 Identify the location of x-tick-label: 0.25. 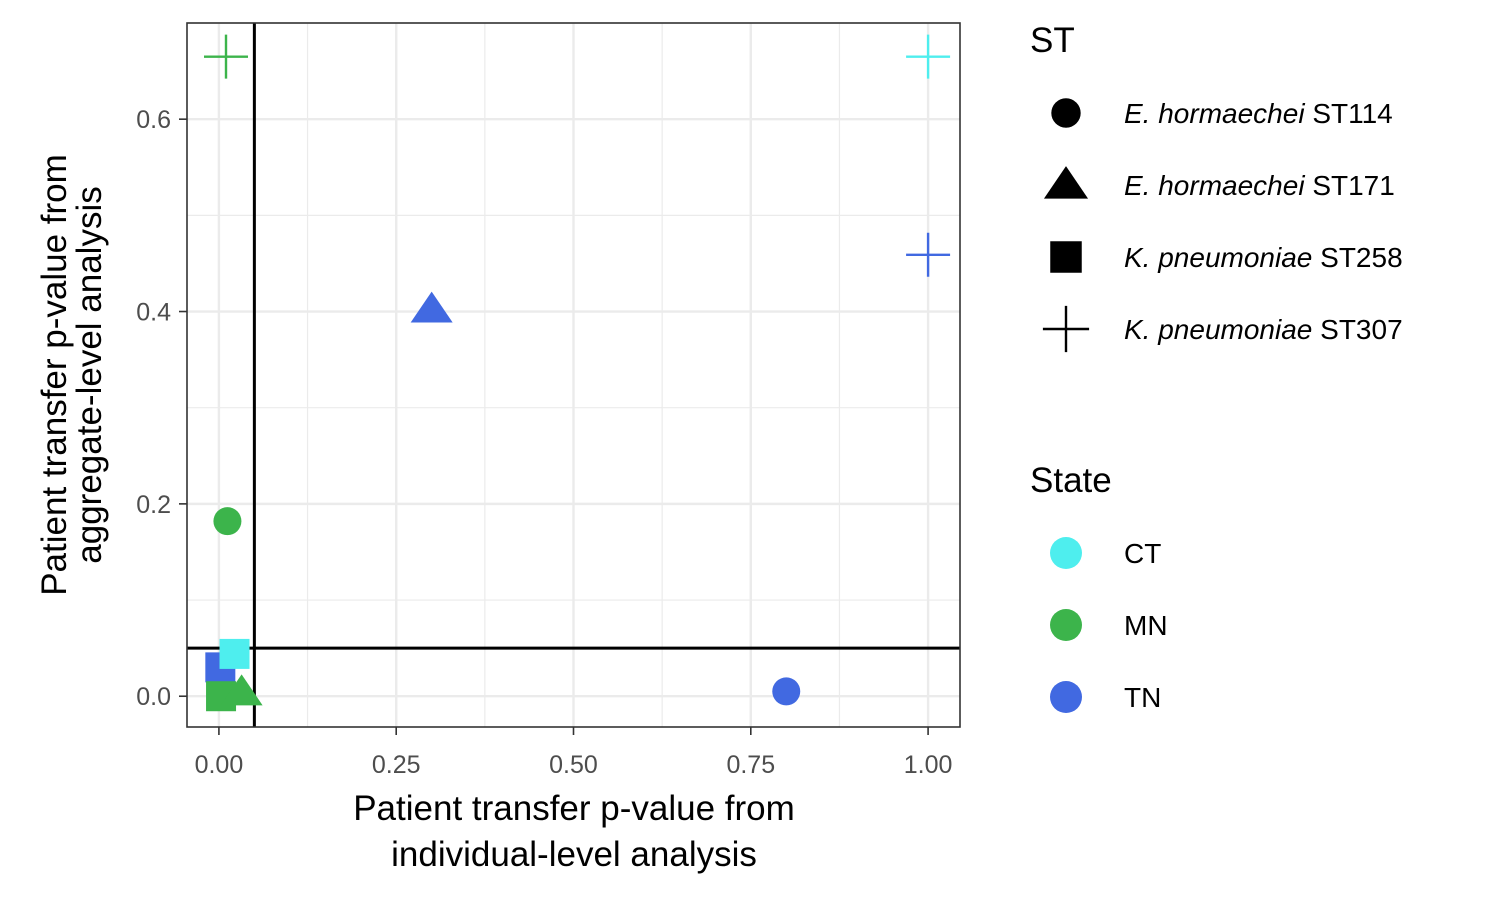
(396, 765).